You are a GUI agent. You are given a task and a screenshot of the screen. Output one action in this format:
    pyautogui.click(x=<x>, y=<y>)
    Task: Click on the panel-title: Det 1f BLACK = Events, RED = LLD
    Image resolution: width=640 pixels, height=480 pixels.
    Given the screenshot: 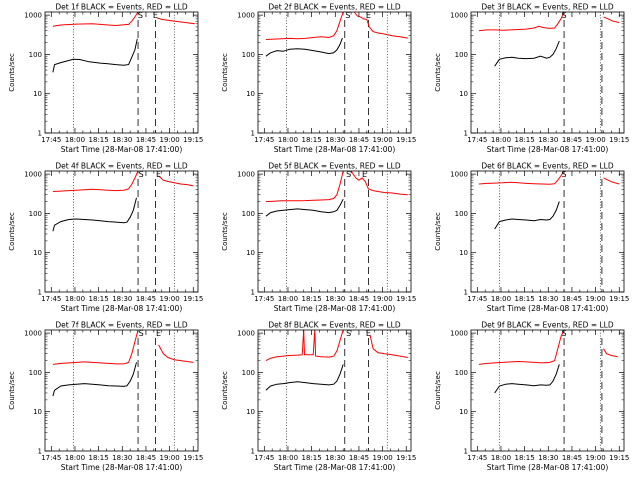 What is the action you would take?
    pyautogui.click(x=121, y=7)
    